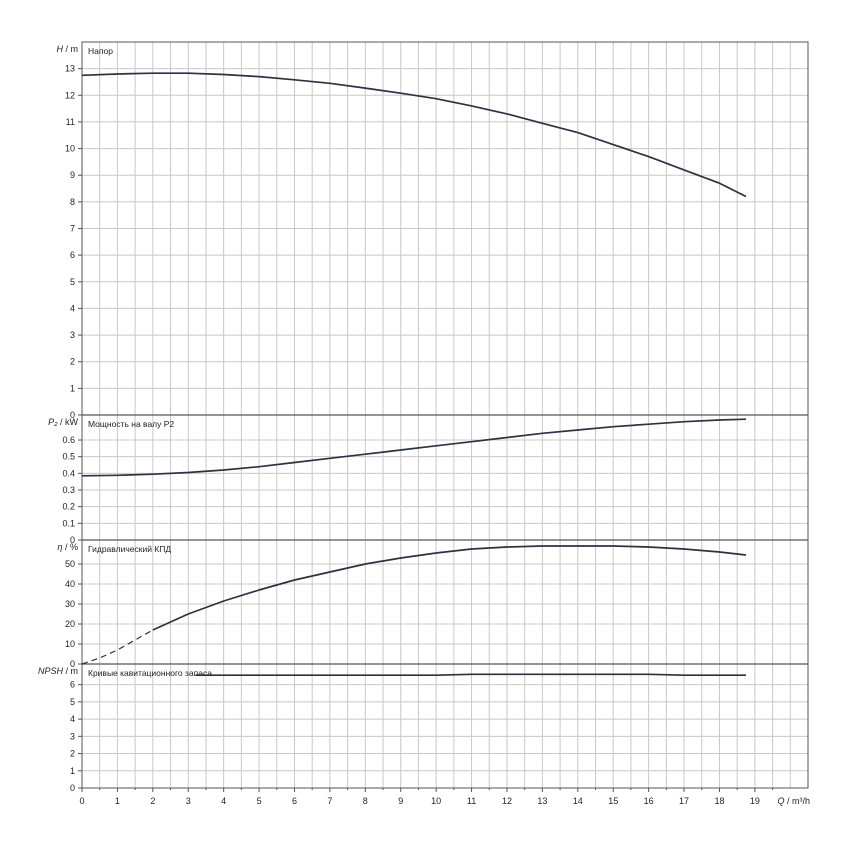 The image size is (850, 850). Describe the element at coordinates (117, 647) in the screenshot. I see `efficiency-curve-dashed` at that location.